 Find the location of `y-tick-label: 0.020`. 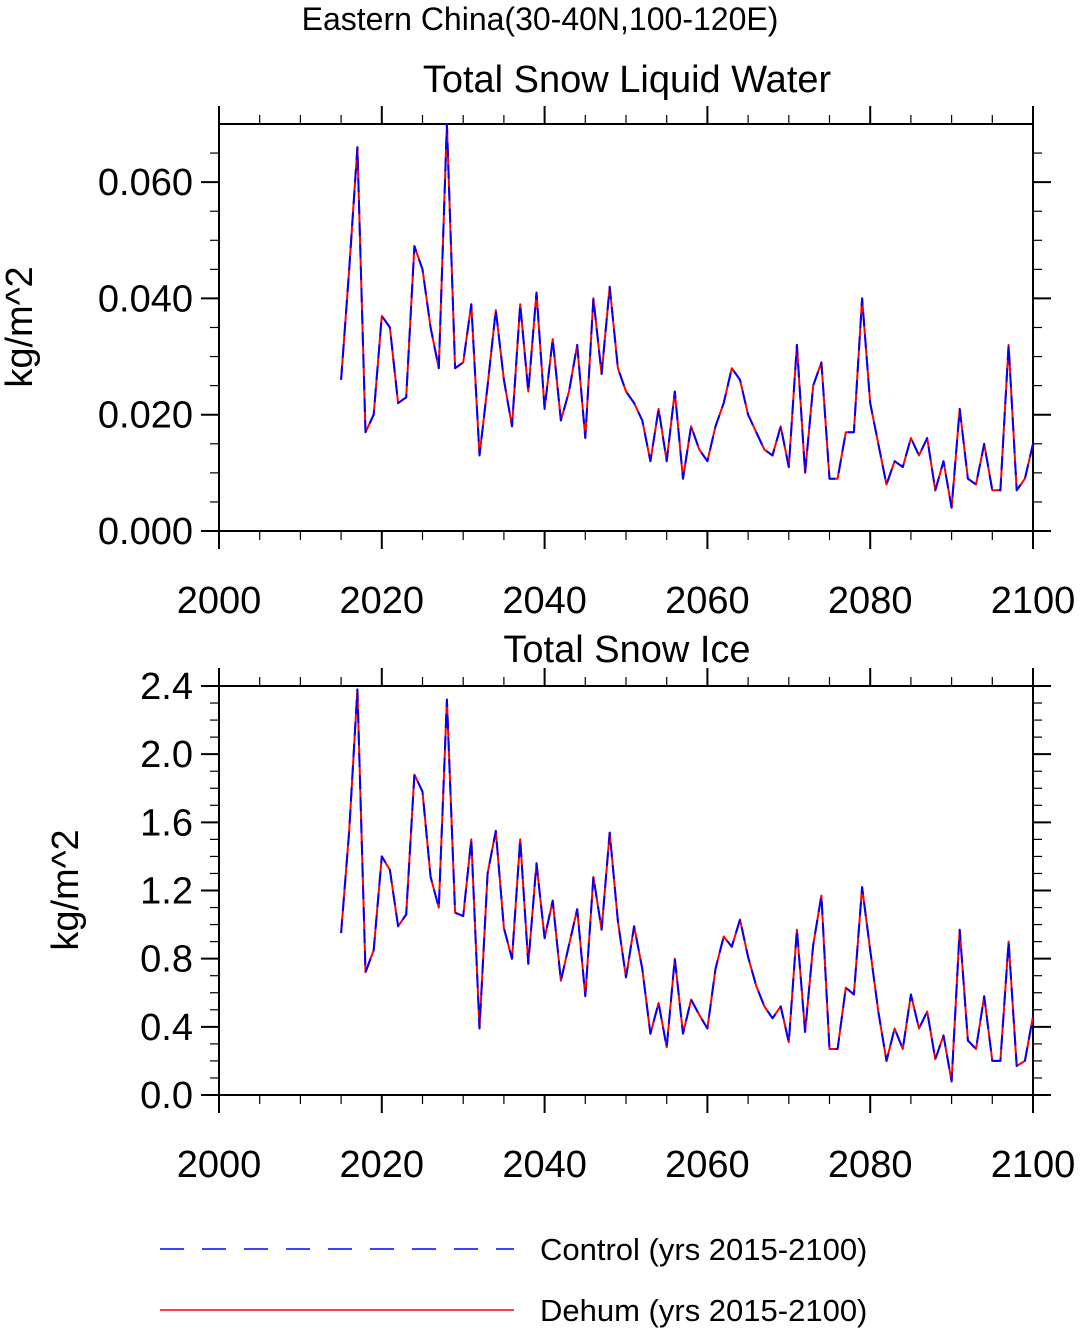

y-tick-label: 0.020 is located at coordinates (145, 416).